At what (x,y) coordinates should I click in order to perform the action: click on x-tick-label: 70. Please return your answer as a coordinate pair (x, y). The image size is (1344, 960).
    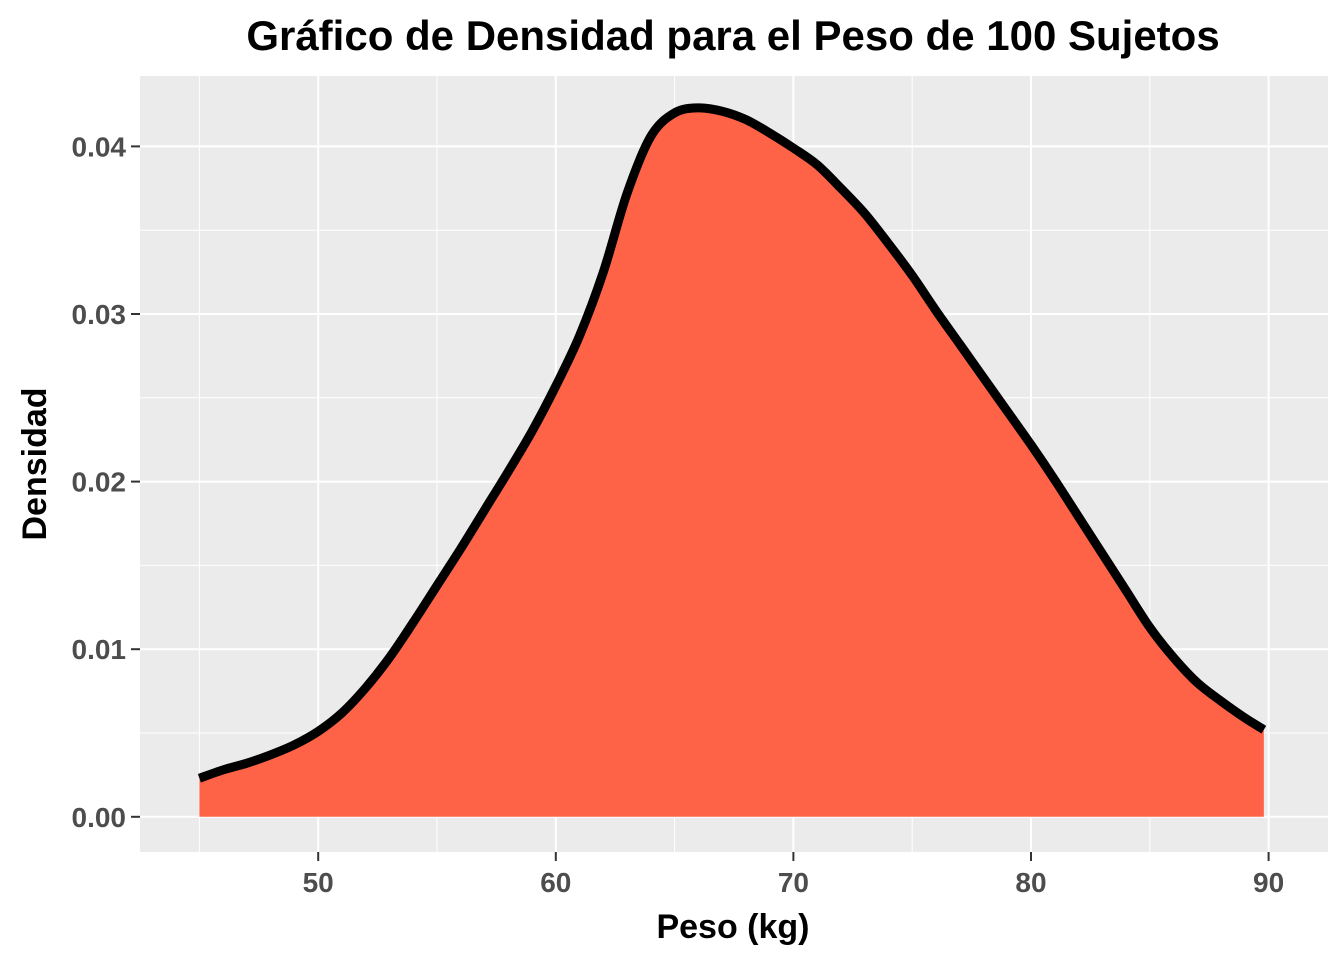
    Looking at the image, I should click on (793, 882).